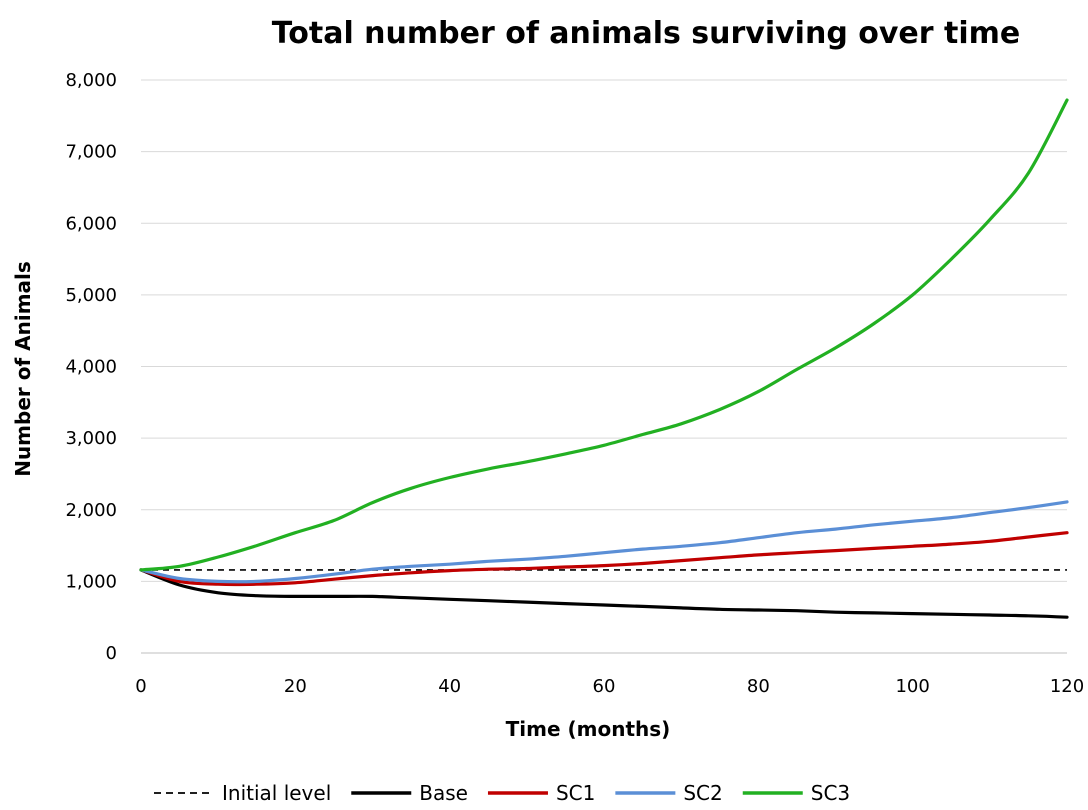 This screenshot has height=810, width=1088. I want to click on y-tick-label: 1,000, so click(91, 581).